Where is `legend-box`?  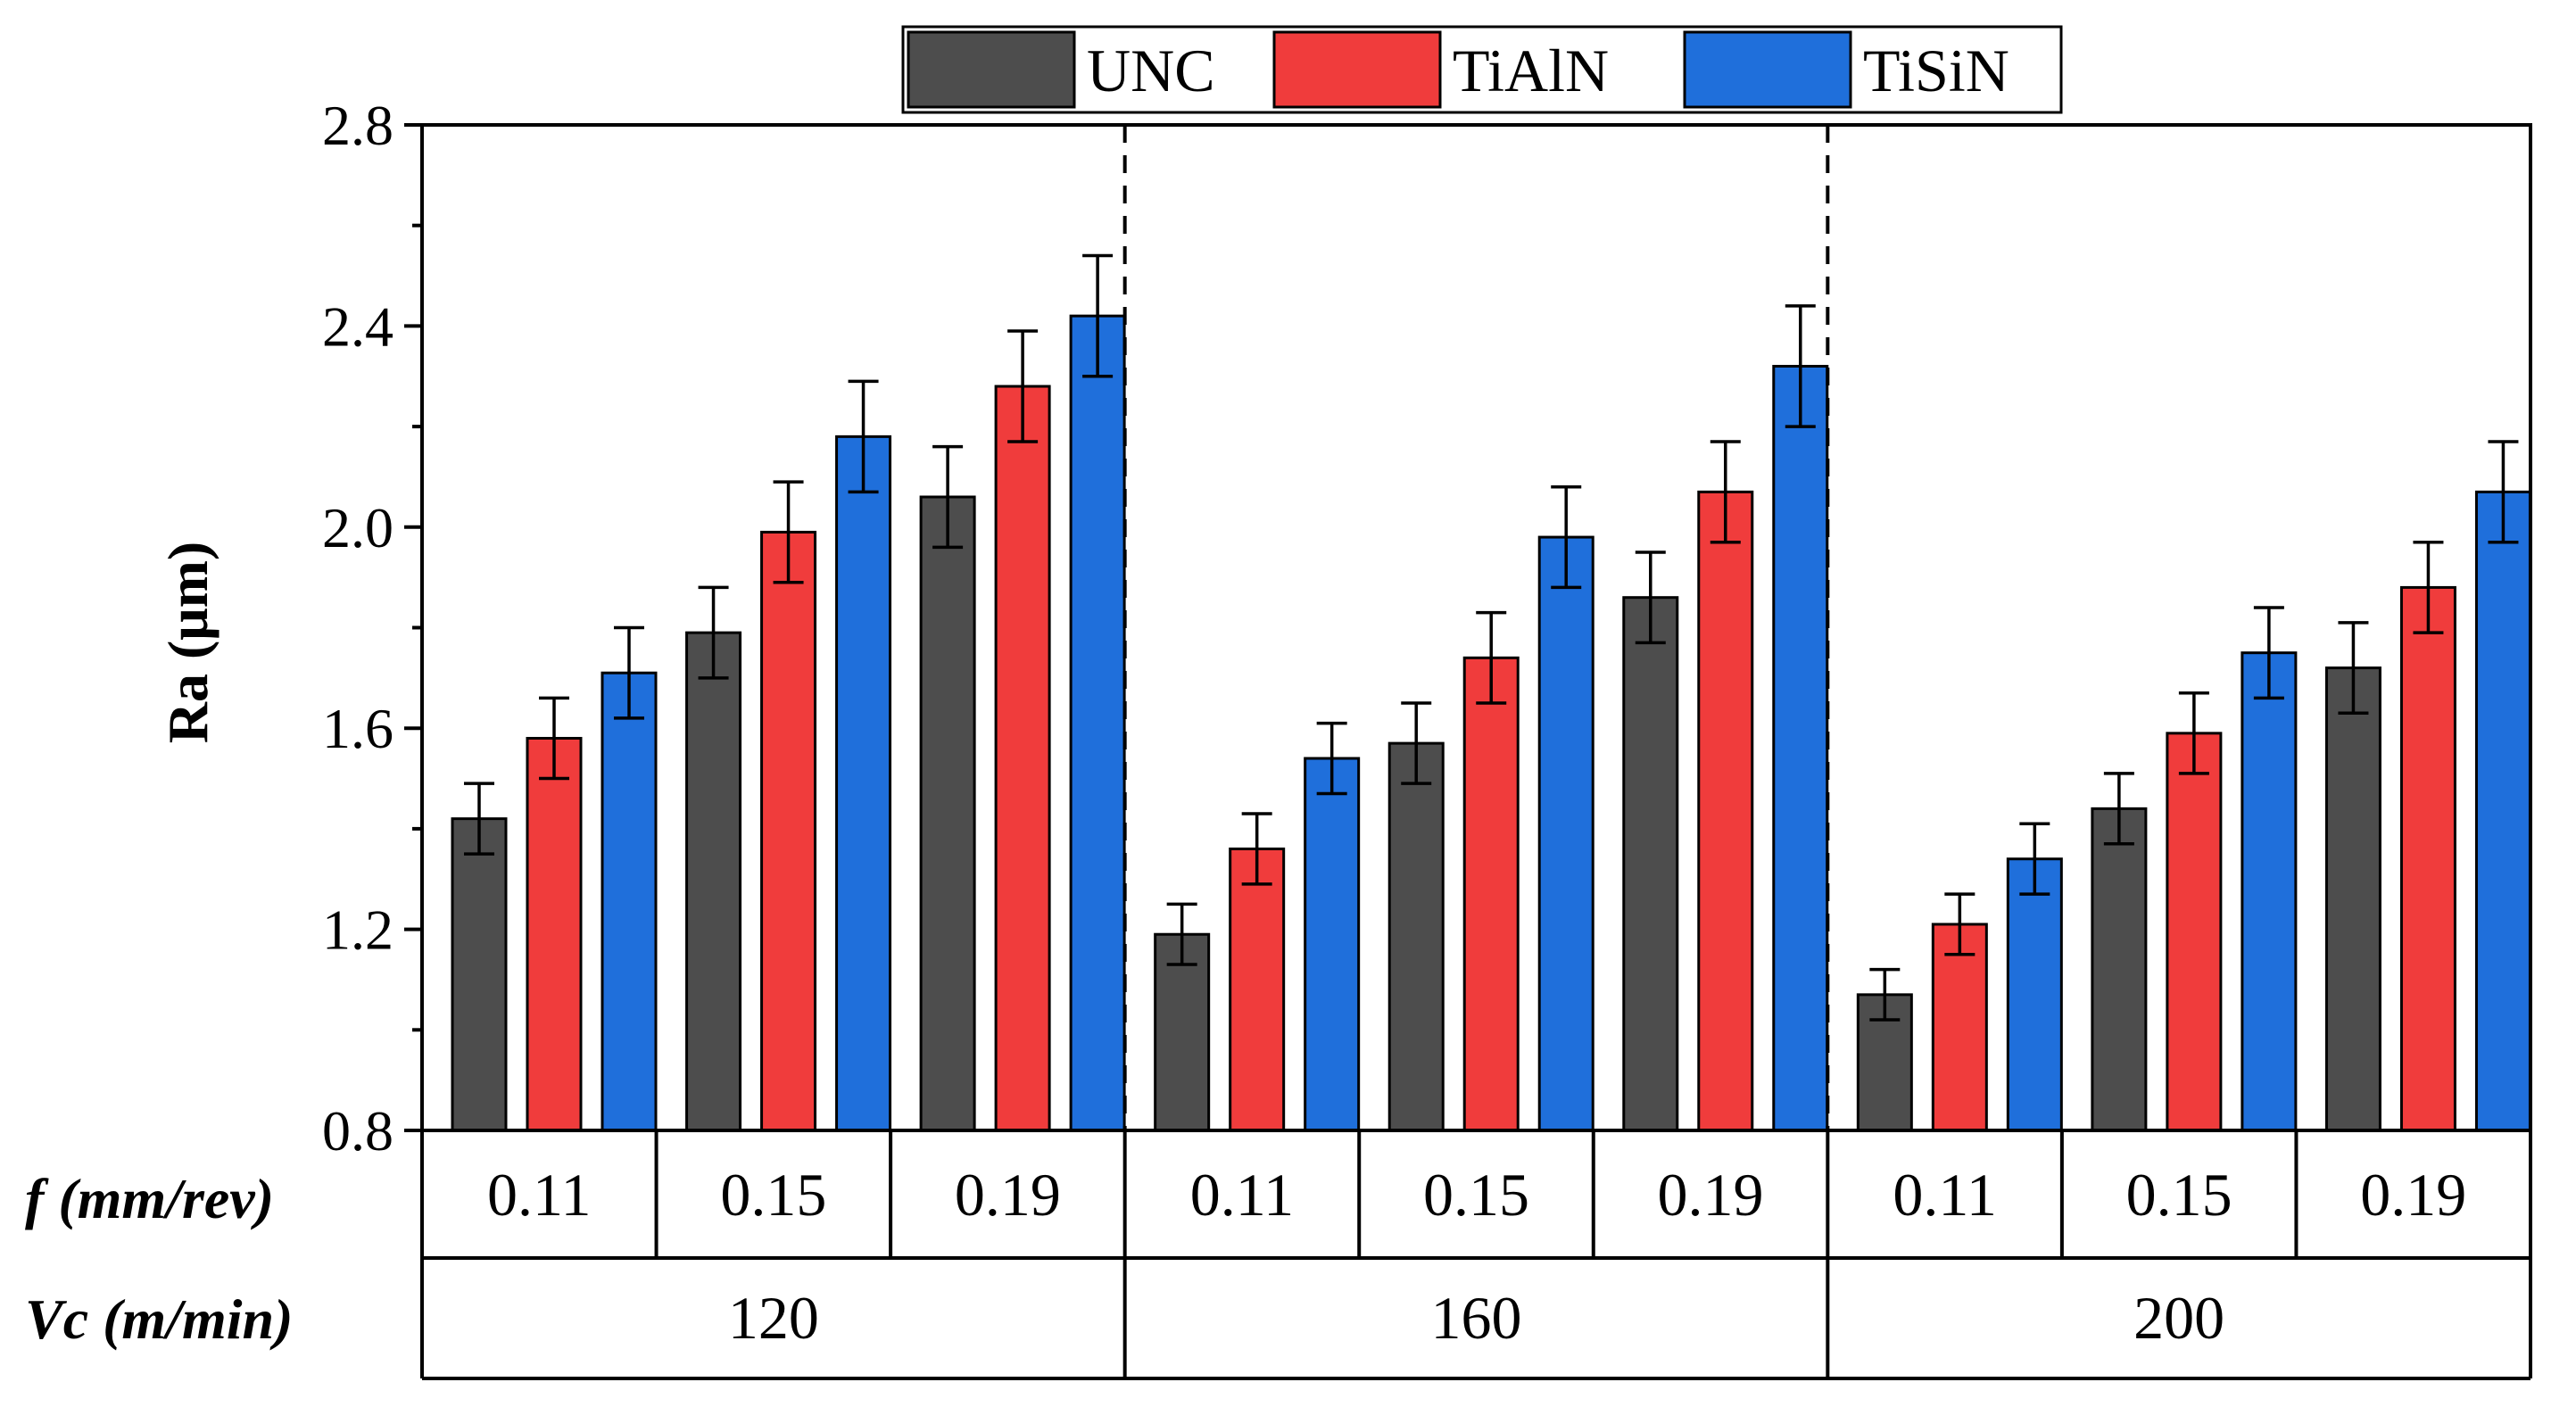
legend-box is located at coordinates (1482, 70).